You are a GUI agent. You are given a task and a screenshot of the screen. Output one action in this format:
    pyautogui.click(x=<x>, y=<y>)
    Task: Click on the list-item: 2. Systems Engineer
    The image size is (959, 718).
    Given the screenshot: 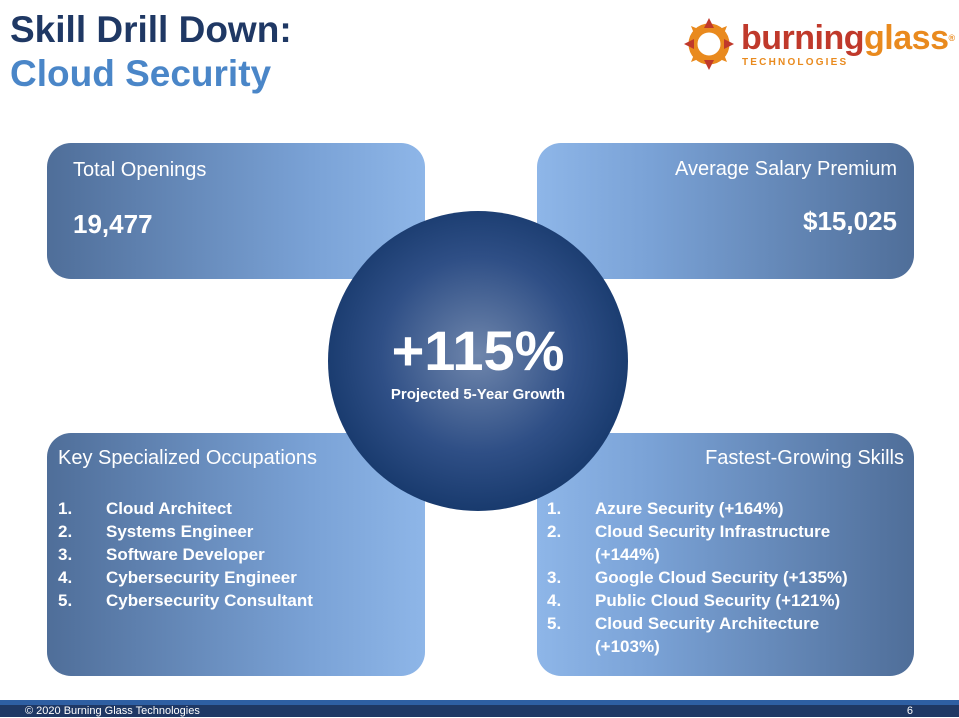 What is the action you would take?
    pyautogui.click(x=156, y=531)
    